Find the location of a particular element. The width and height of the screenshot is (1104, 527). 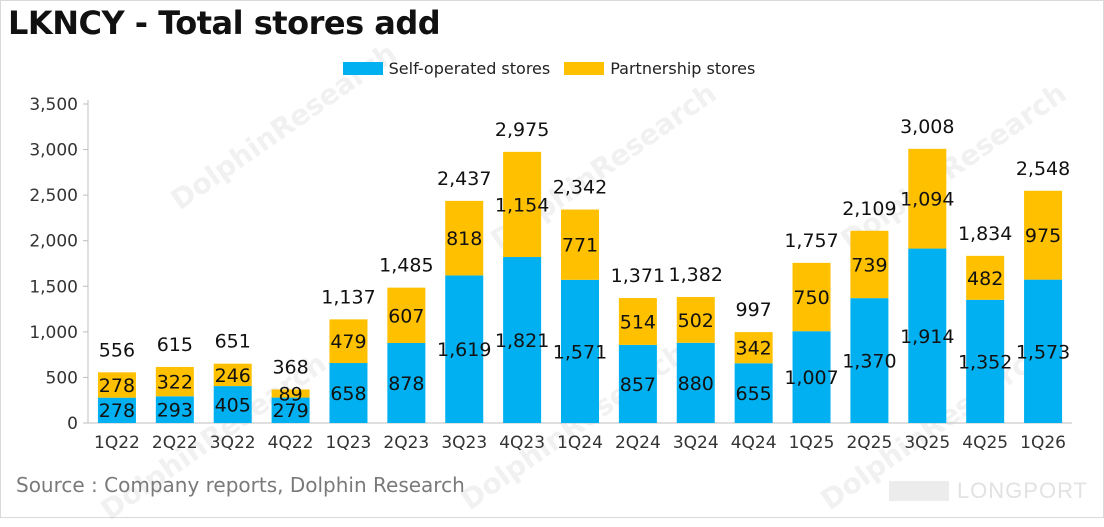

label-total-3Q24: 1,382 is located at coordinates (696, 275).